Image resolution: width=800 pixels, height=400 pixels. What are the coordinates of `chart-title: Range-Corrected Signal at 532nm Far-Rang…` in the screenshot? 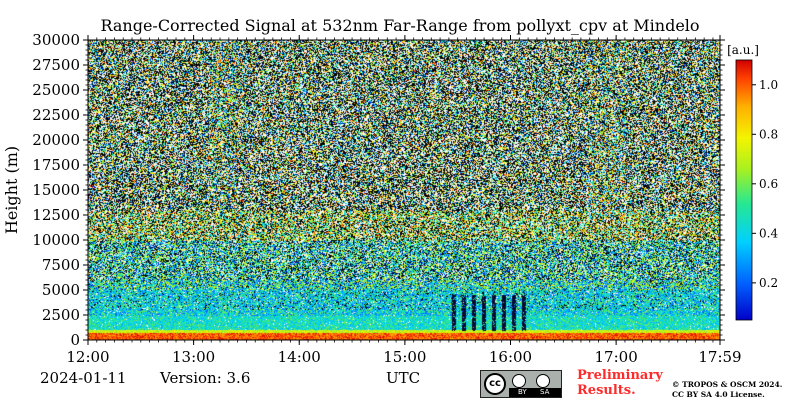 It's located at (400, 25).